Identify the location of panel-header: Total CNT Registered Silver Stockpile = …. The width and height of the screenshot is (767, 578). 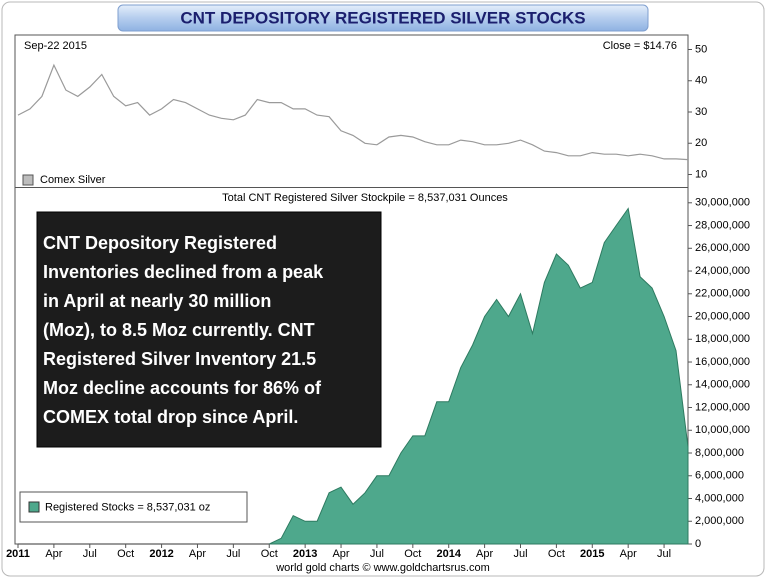
(365, 198).